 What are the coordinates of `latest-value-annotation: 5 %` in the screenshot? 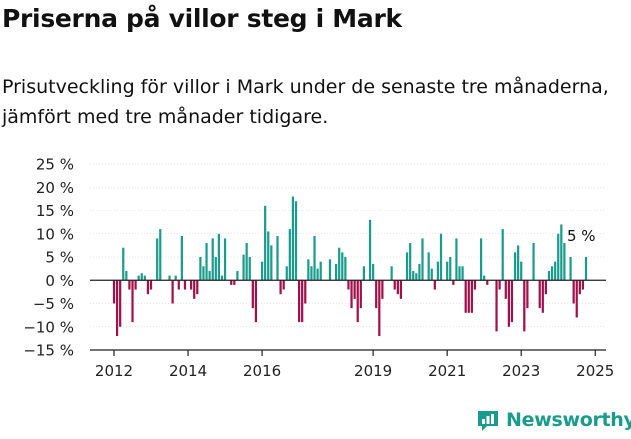 It's located at (581, 236).